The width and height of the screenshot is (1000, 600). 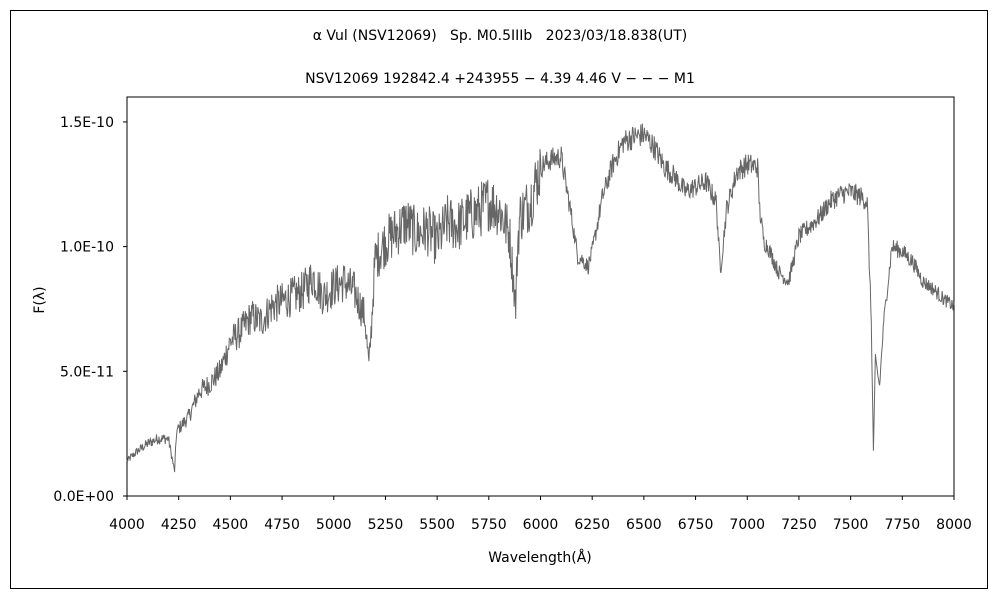 I want to click on x-tick-label: 7000, so click(x=747, y=525).